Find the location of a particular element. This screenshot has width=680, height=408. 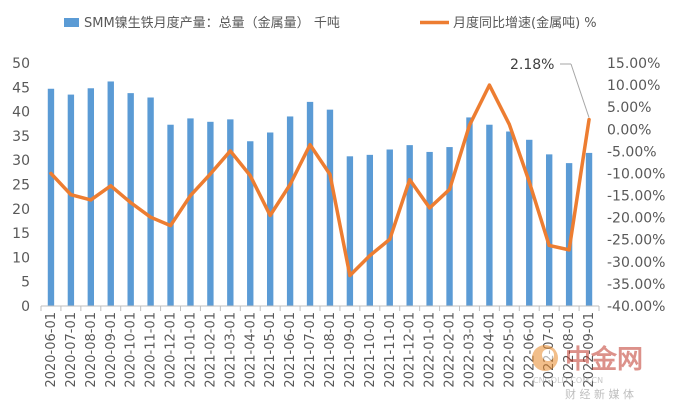

x-tick-label: 2021-01-01 is located at coordinates (190, 350).